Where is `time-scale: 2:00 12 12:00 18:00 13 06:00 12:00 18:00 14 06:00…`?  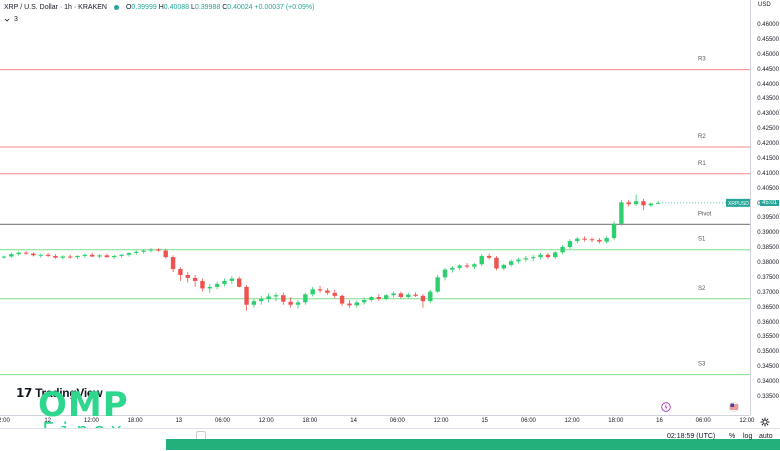 time-scale: 2:00 12 12:00 18:00 13 06:00 12:00 18:00 14 06:00… is located at coordinates (377, 421).